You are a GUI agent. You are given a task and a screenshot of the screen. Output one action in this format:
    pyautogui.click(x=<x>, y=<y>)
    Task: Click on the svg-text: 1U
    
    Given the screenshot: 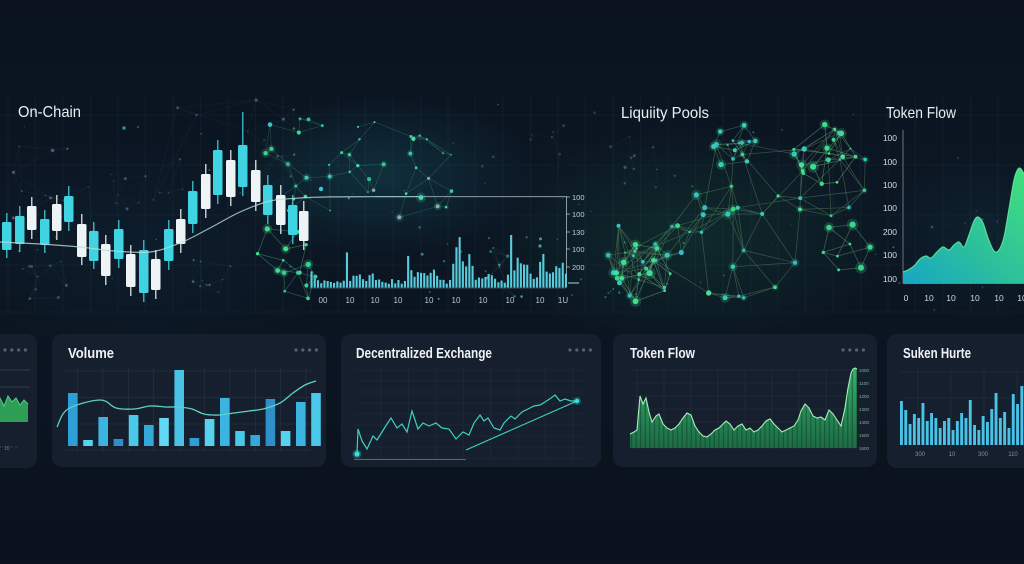 What is the action you would take?
    pyautogui.click(x=563, y=300)
    